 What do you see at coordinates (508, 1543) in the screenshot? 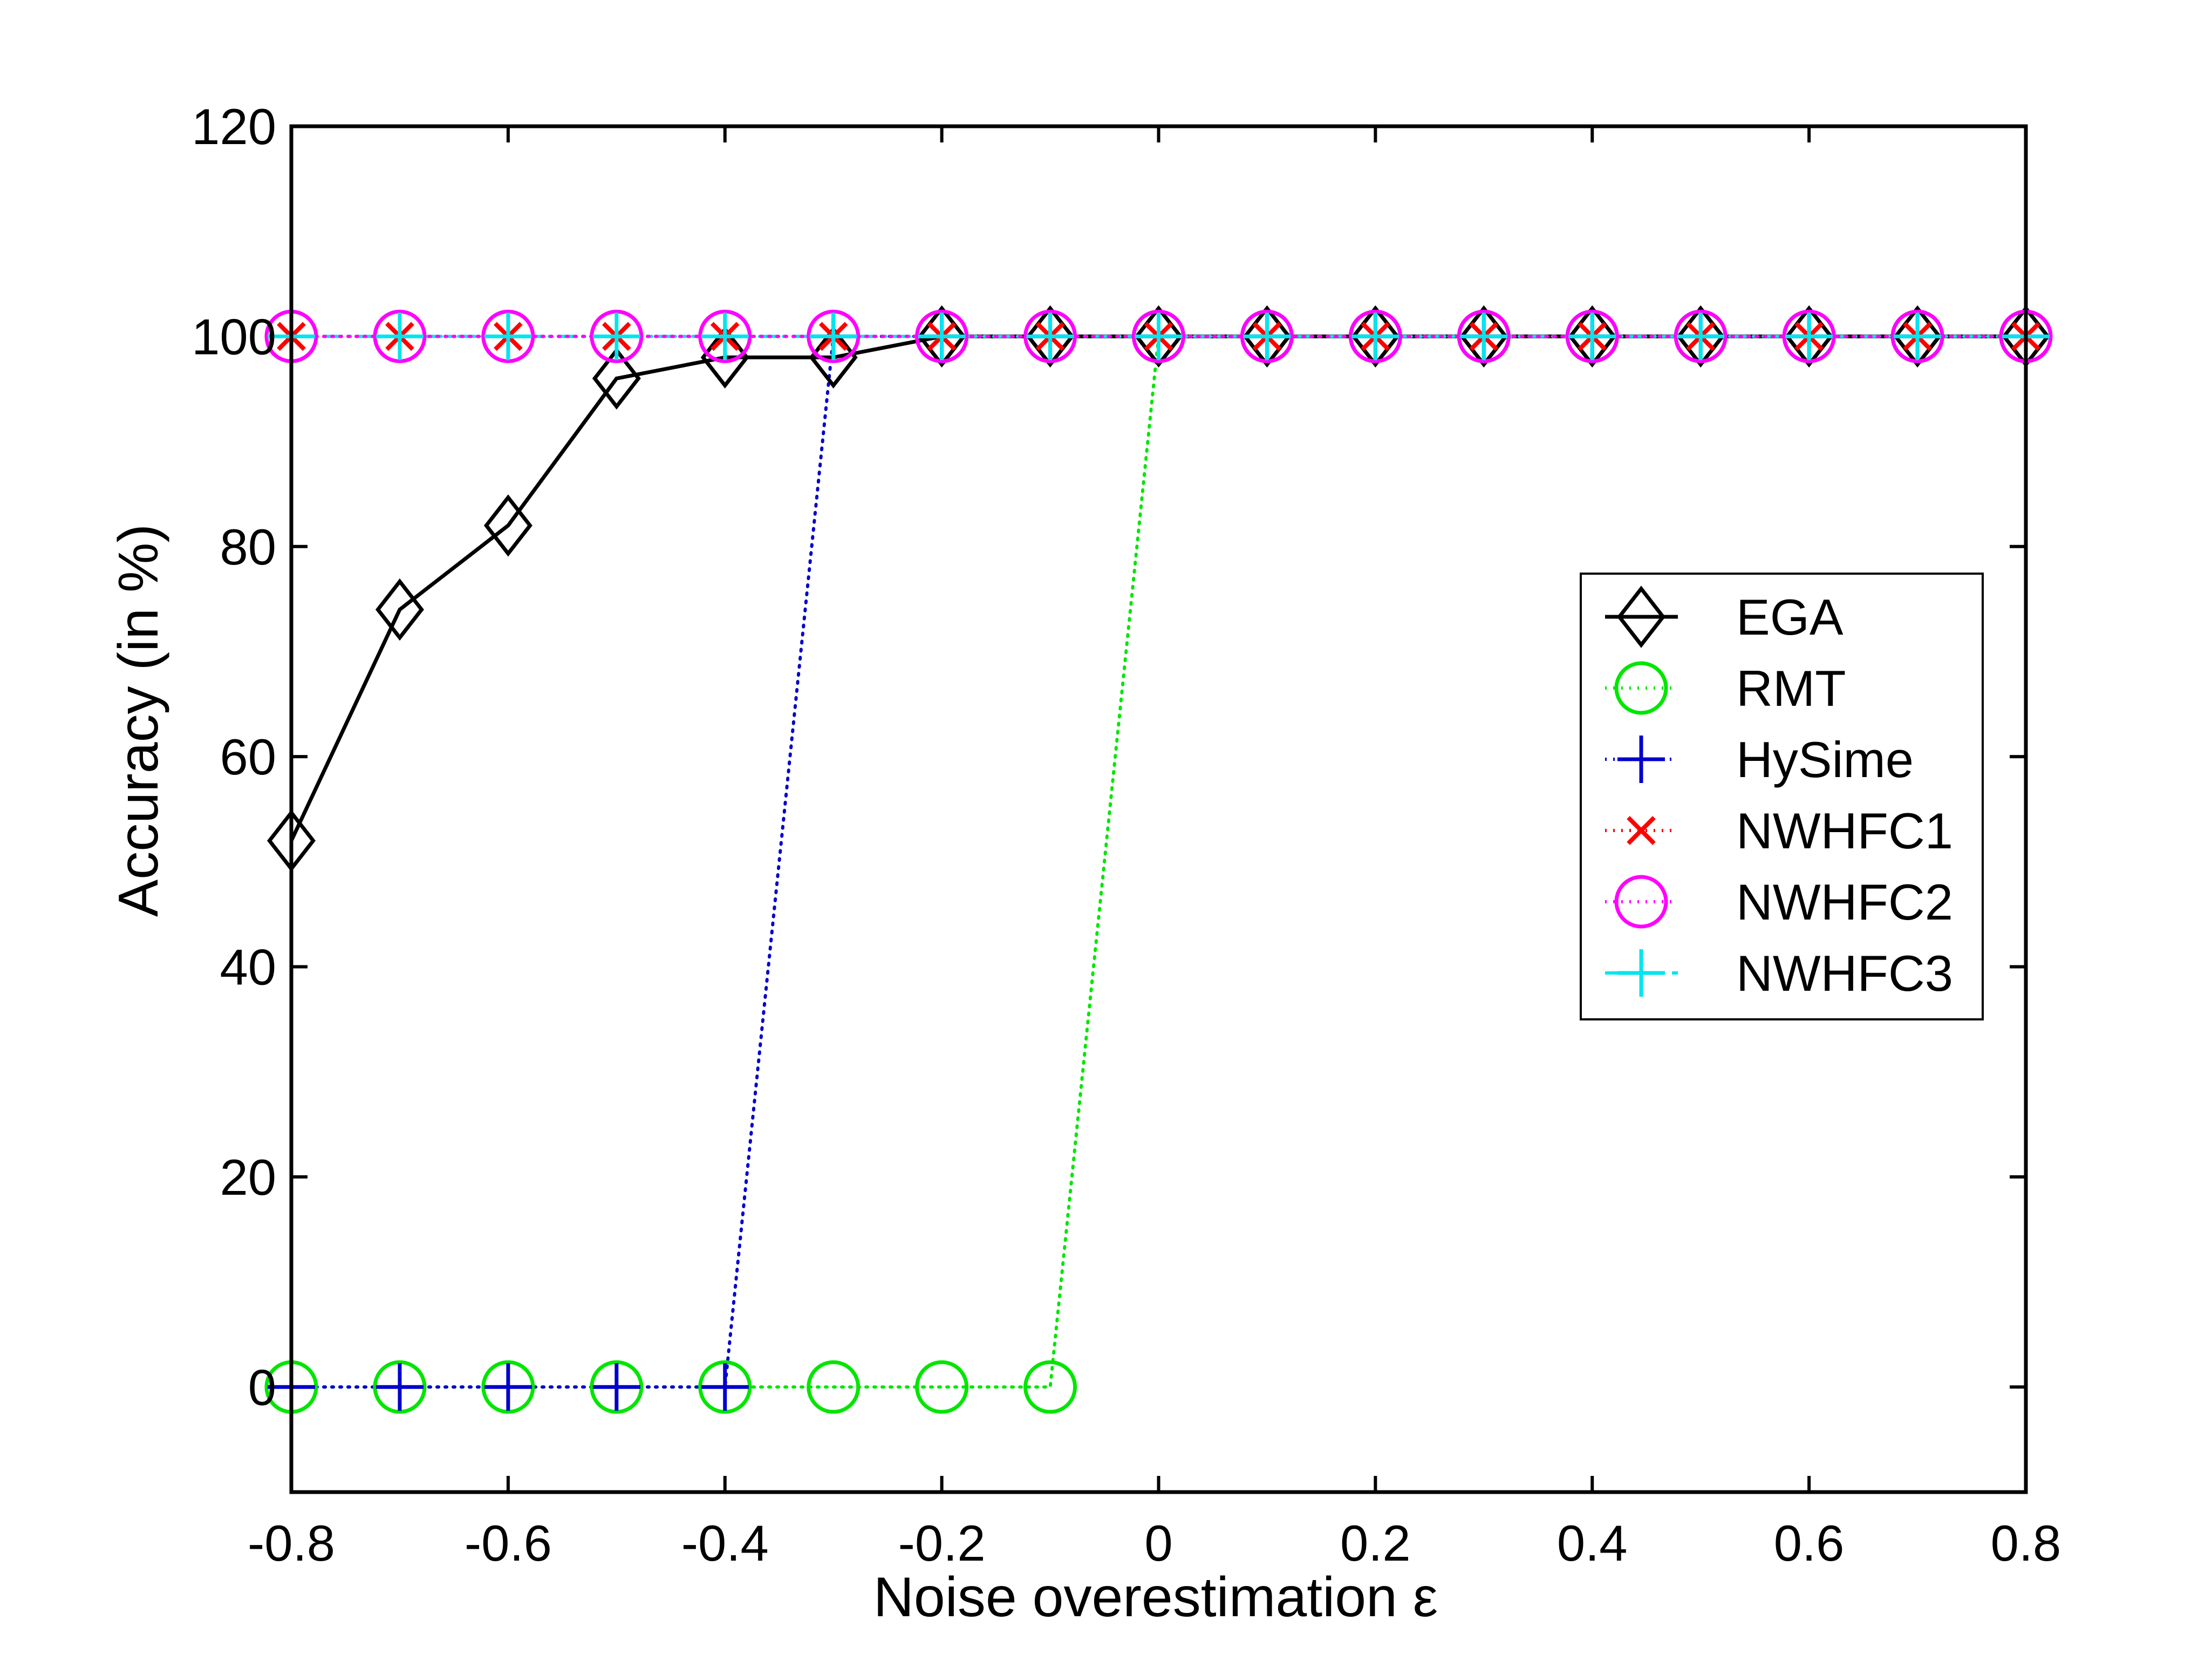
I see `x-tick-label: -0.6` at bounding box center [508, 1543].